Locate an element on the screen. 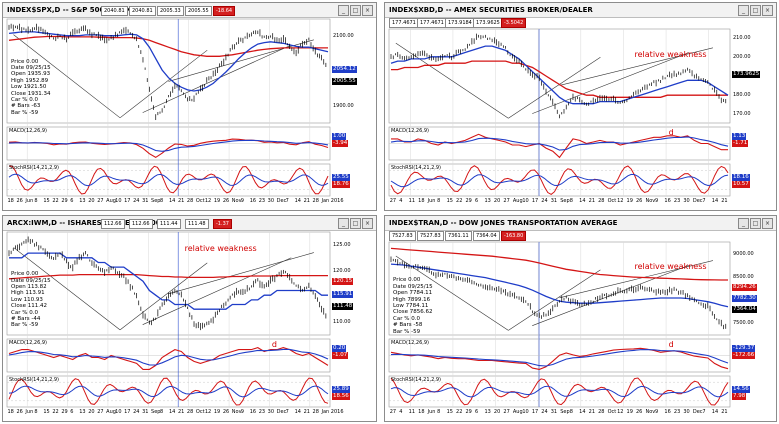  x-tick-label: 11 is located at coordinates (412, 201).